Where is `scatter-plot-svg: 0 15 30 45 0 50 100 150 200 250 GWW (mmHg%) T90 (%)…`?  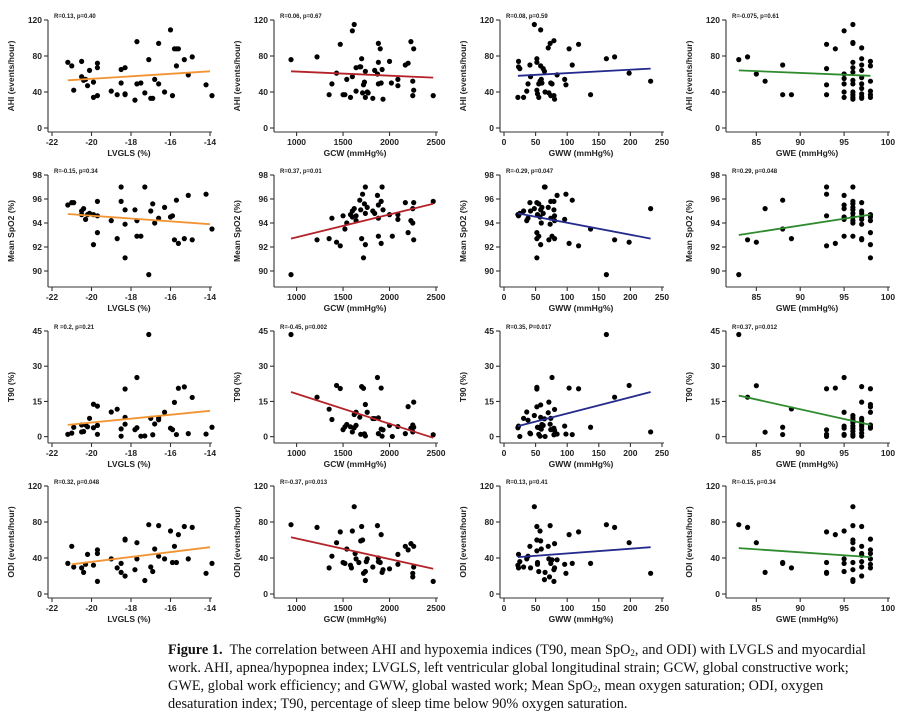 scatter-plot-svg: 0 15 30 45 0 50 100 150 200 250 GWW (mmHg%) T90 (%)… is located at coordinates (563, 397).